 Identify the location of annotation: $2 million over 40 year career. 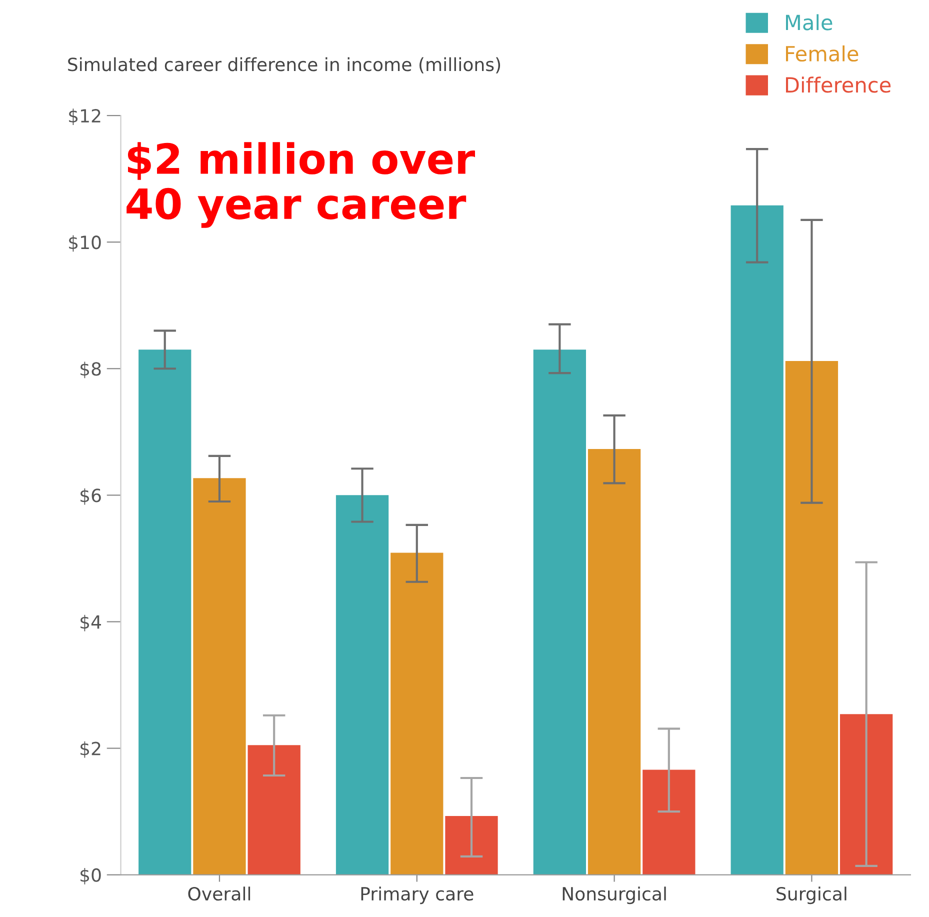
(301, 185).